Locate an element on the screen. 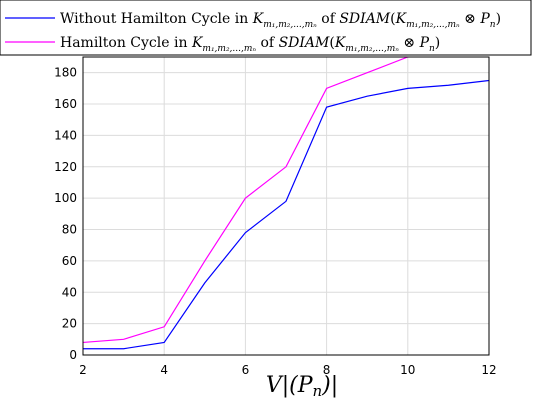  y-tick-label: 120 is located at coordinates (65, 167).